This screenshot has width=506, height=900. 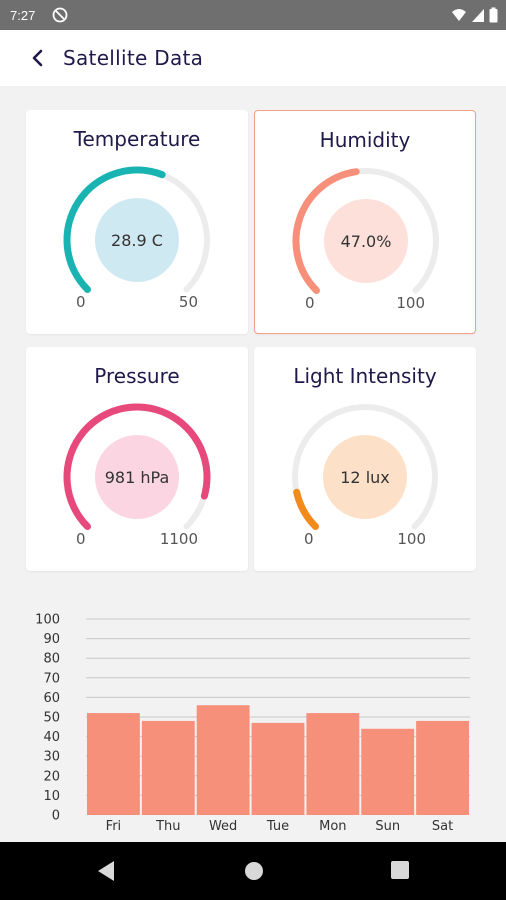 I want to click on recents-square-icon, so click(x=400, y=870).